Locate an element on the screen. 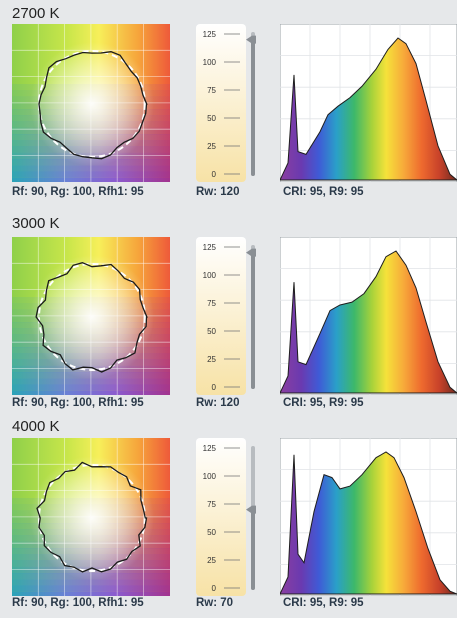  rw-label: Rw: 70 is located at coordinates (215, 603).